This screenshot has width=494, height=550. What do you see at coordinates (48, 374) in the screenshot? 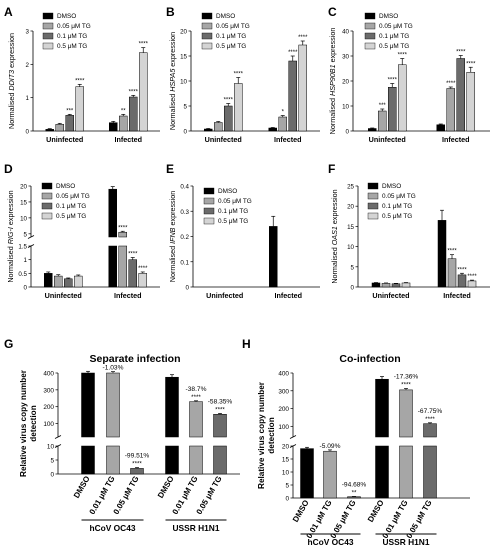
I see `y-tick-label: 400` at bounding box center [48, 374].